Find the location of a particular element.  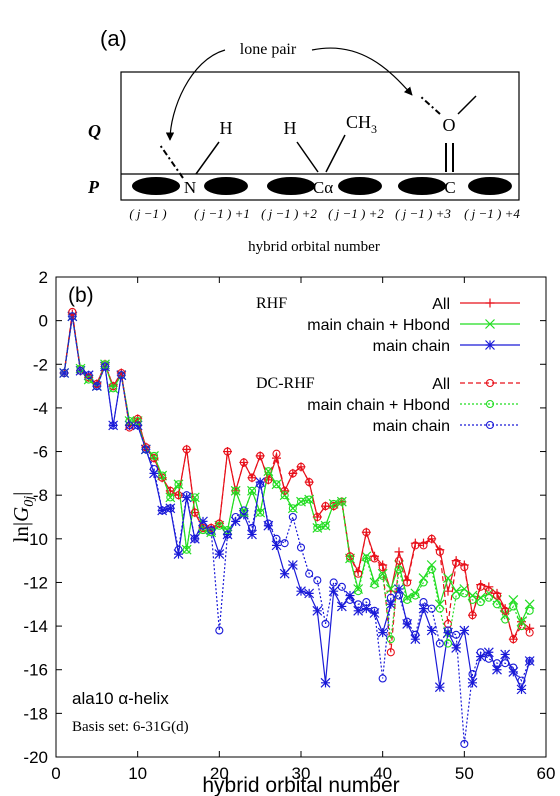

y-axis-label-part: | is located at coordinates (21, 494).